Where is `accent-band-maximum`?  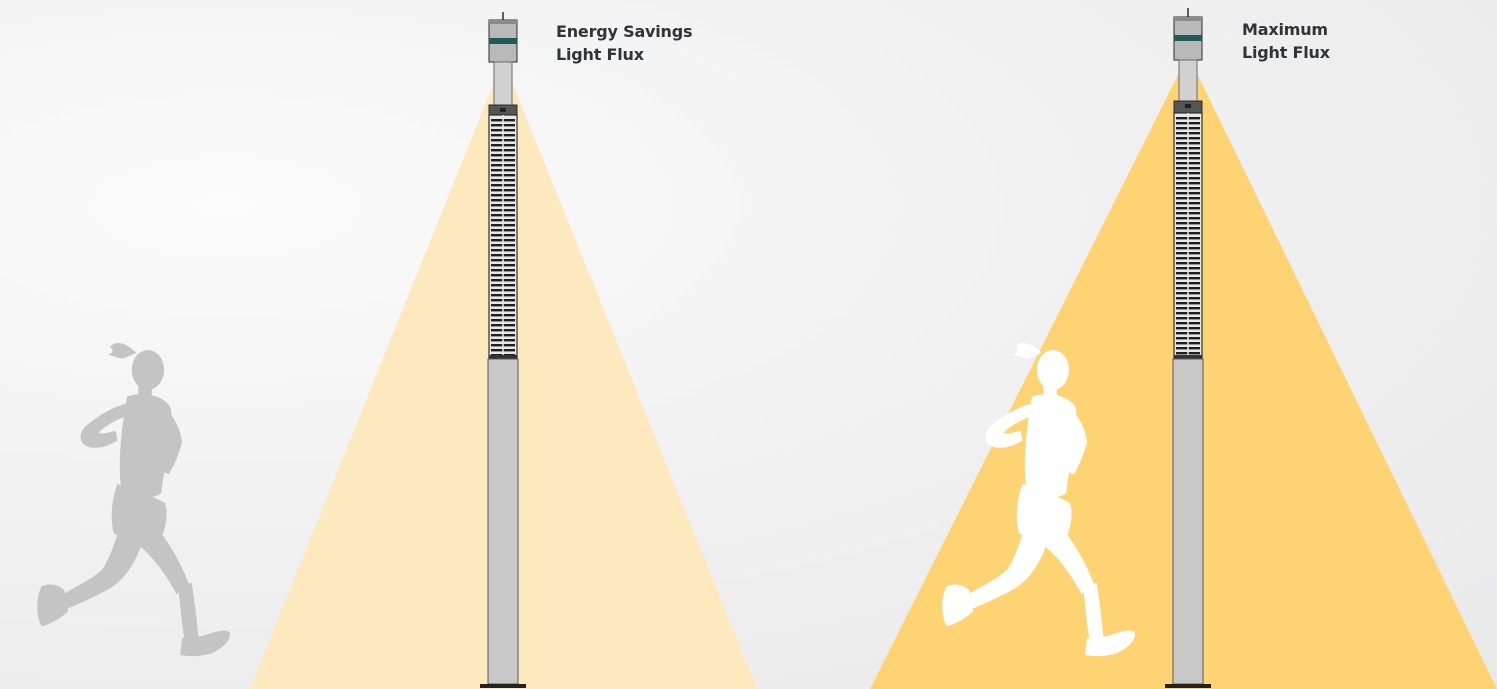 accent-band-maximum is located at coordinates (1188, 38).